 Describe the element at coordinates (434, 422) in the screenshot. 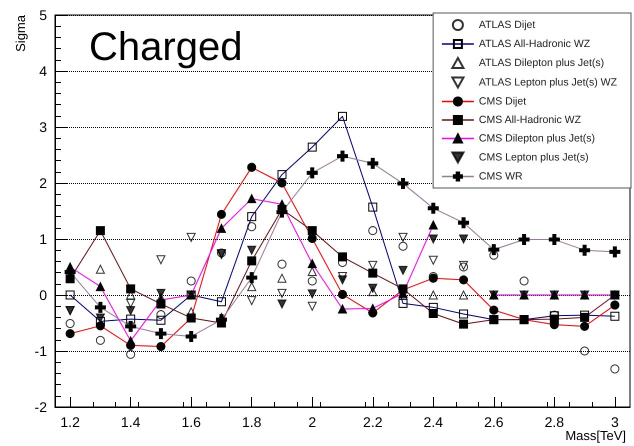

I see `x-tick-label: 2.4` at that location.